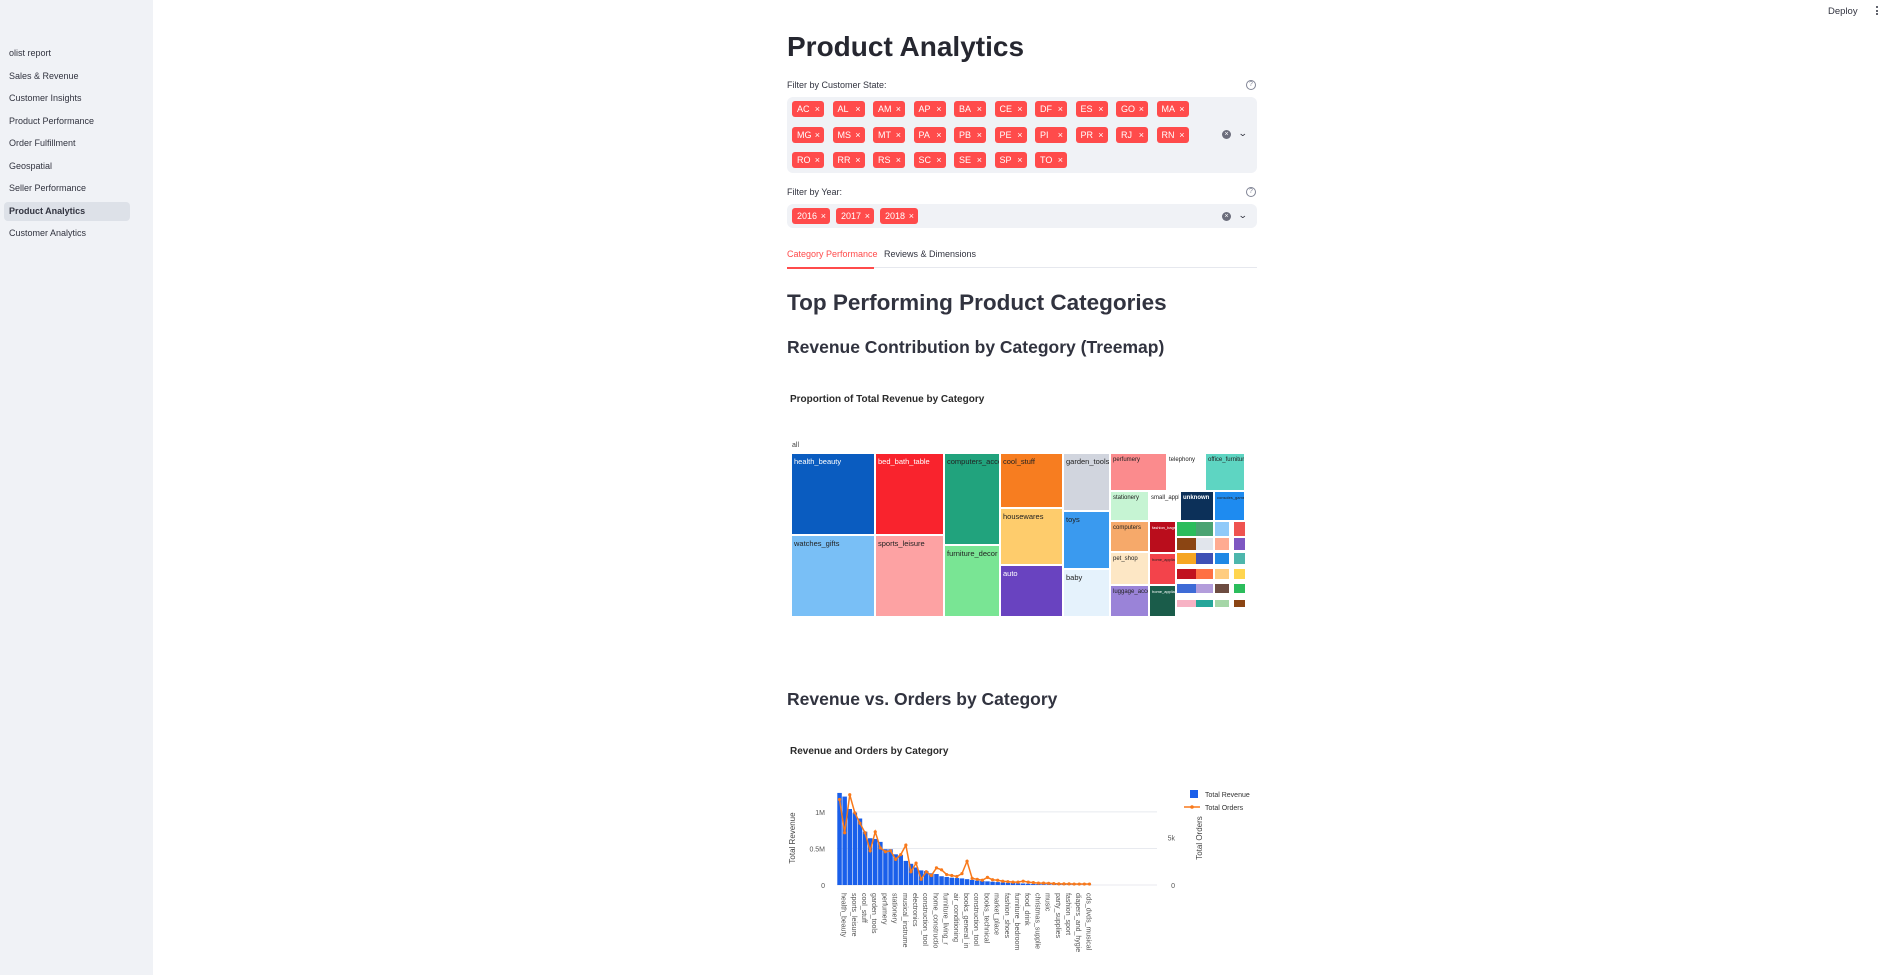  What do you see at coordinates (832, 254) in the screenshot?
I see `tab-category-performance: Category Performance` at bounding box center [832, 254].